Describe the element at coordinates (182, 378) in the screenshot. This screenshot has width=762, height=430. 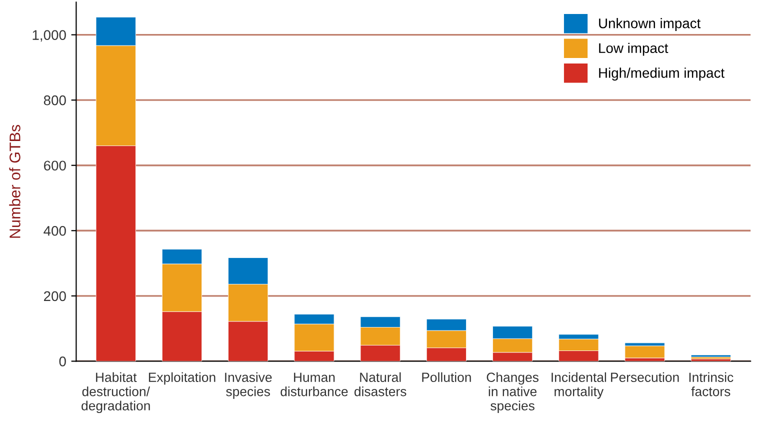
I see `x-tick-label: Exploitation` at that location.